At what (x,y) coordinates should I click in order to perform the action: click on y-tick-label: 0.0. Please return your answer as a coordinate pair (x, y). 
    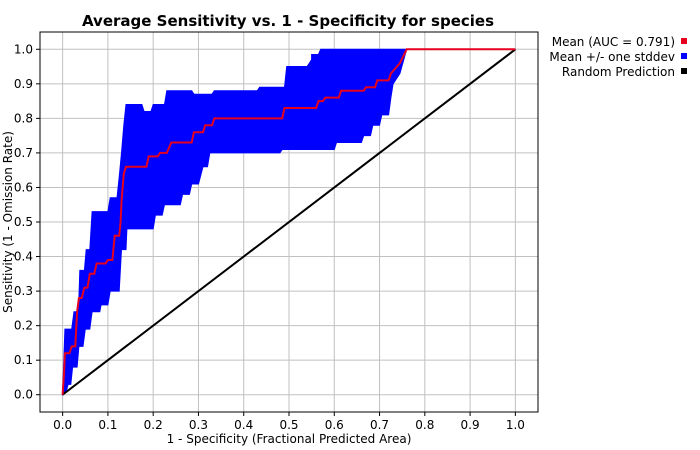
    Looking at the image, I should click on (23, 395).